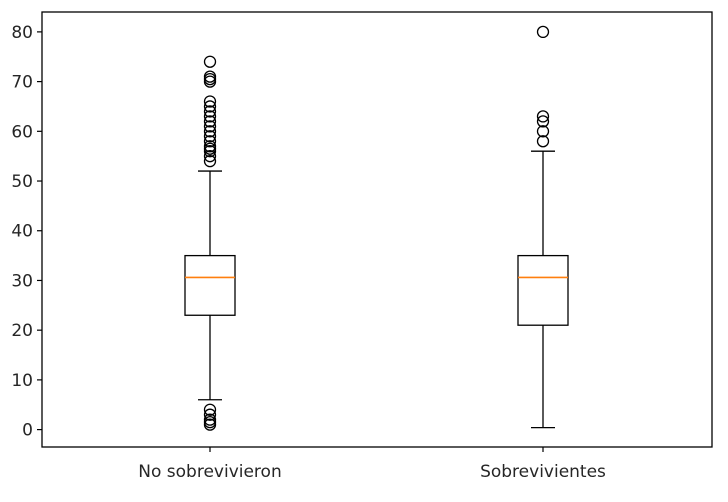  Describe the element at coordinates (543, 472) in the screenshot. I see `x-tick-label: Sobrevivientes` at that location.